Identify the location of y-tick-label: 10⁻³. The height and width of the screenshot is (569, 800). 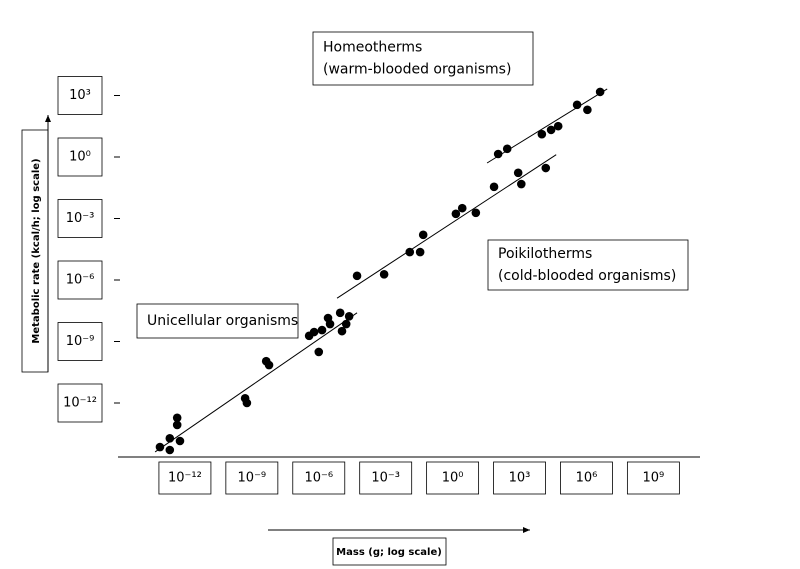
(80, 218).